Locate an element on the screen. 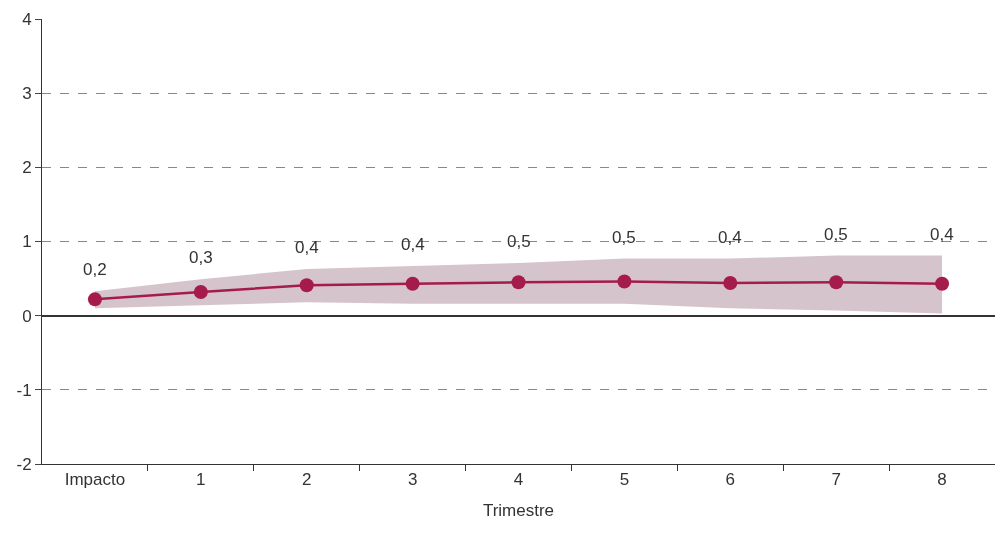  x-axis-title: Trimestre is located at coordinates (518, 510).